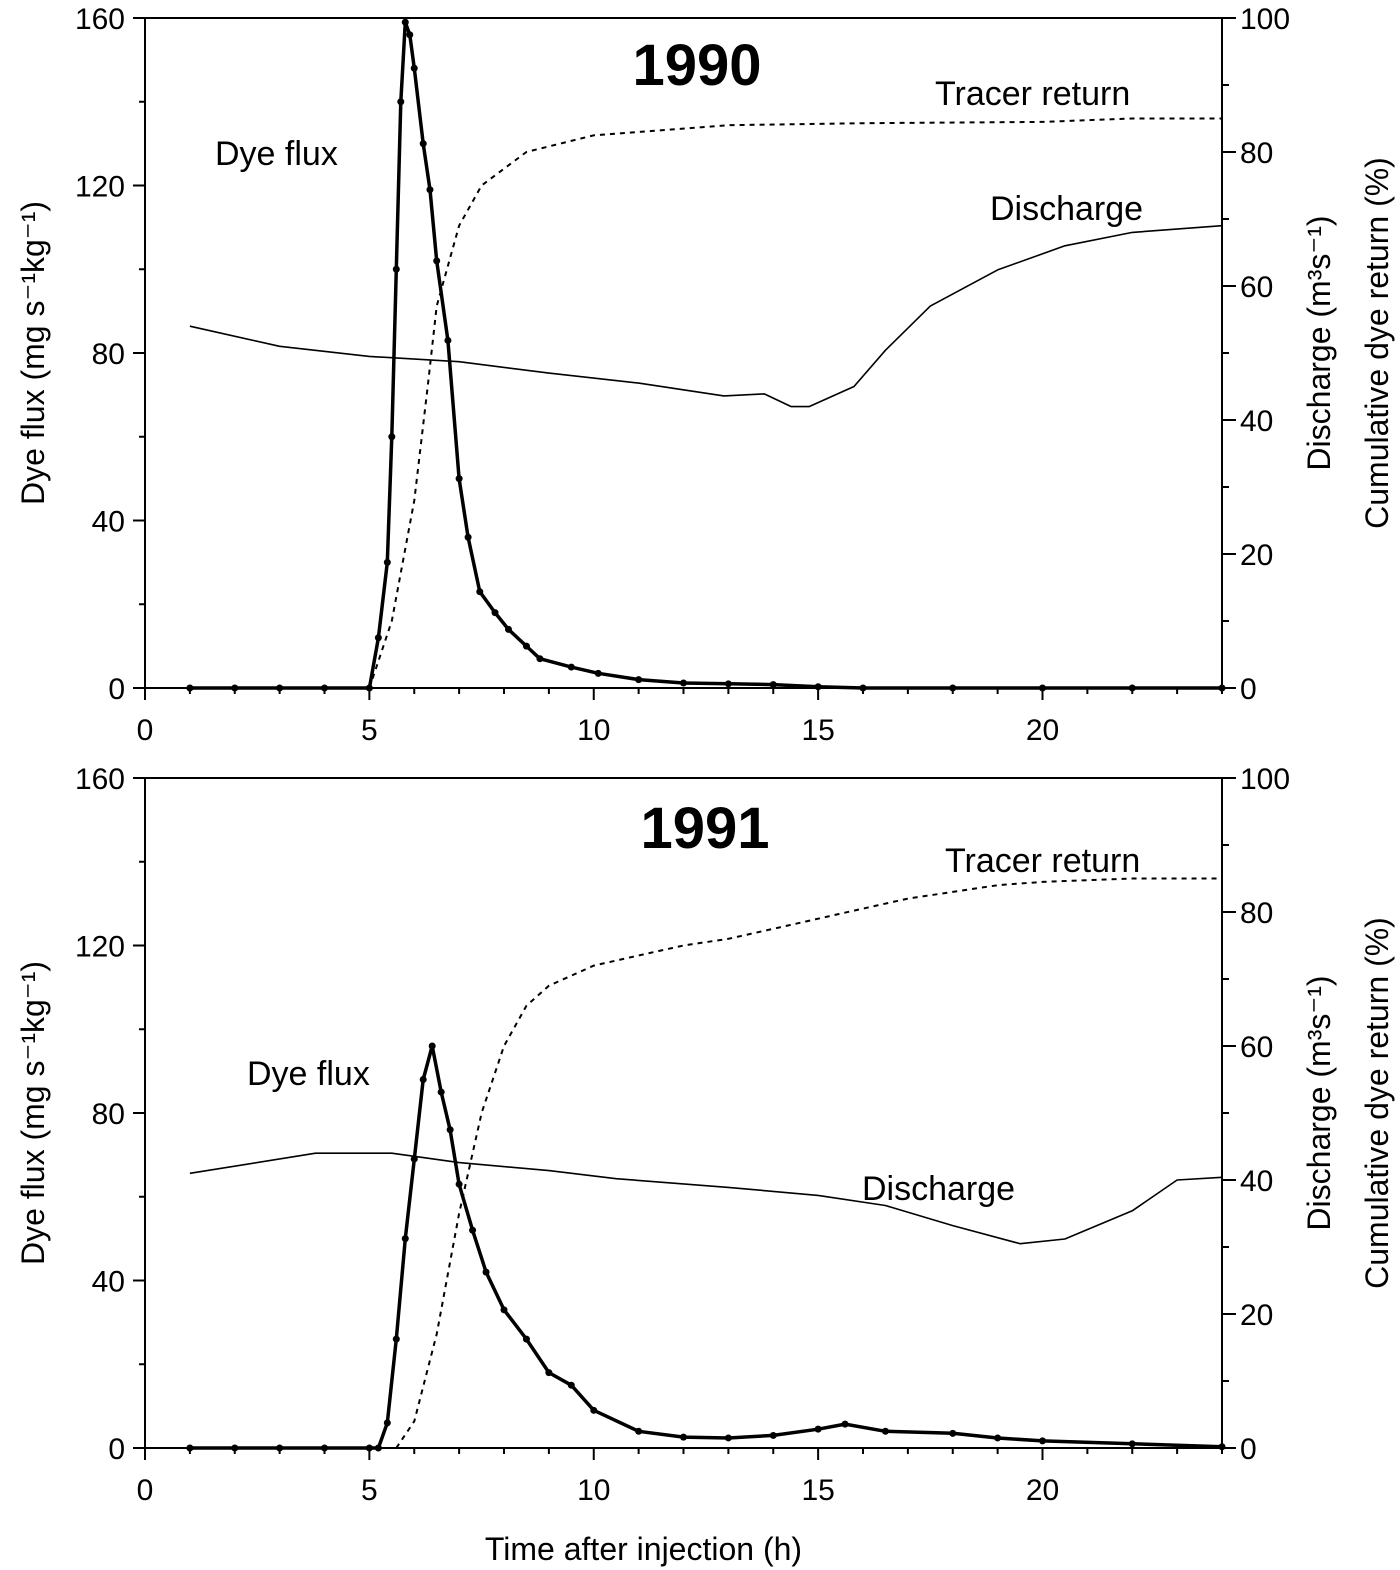 The width and height of the screenshot is (1400, 1570). I want to click on panel-title: 1991, so click(704, 828).